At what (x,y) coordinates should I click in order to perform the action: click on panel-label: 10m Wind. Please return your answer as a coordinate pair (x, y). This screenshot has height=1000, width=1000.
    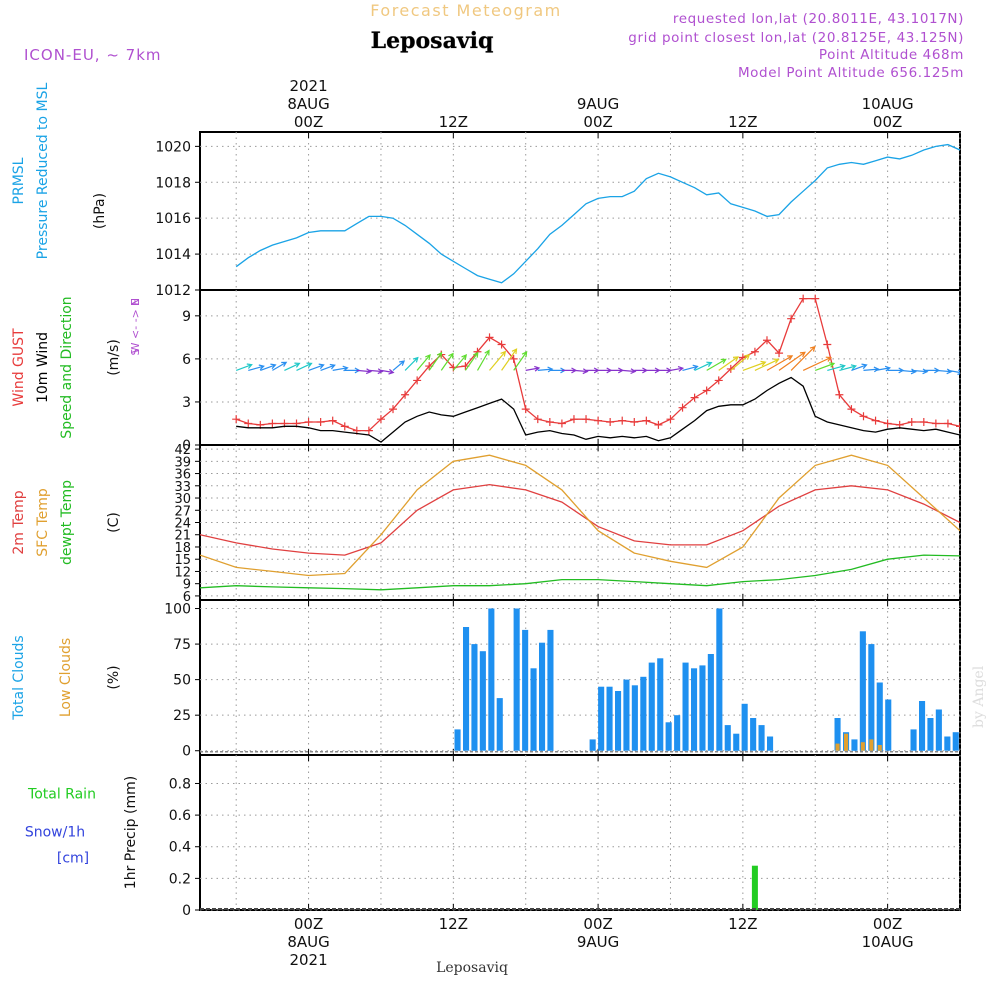
    Looking at the image, I should click on (43, 367).